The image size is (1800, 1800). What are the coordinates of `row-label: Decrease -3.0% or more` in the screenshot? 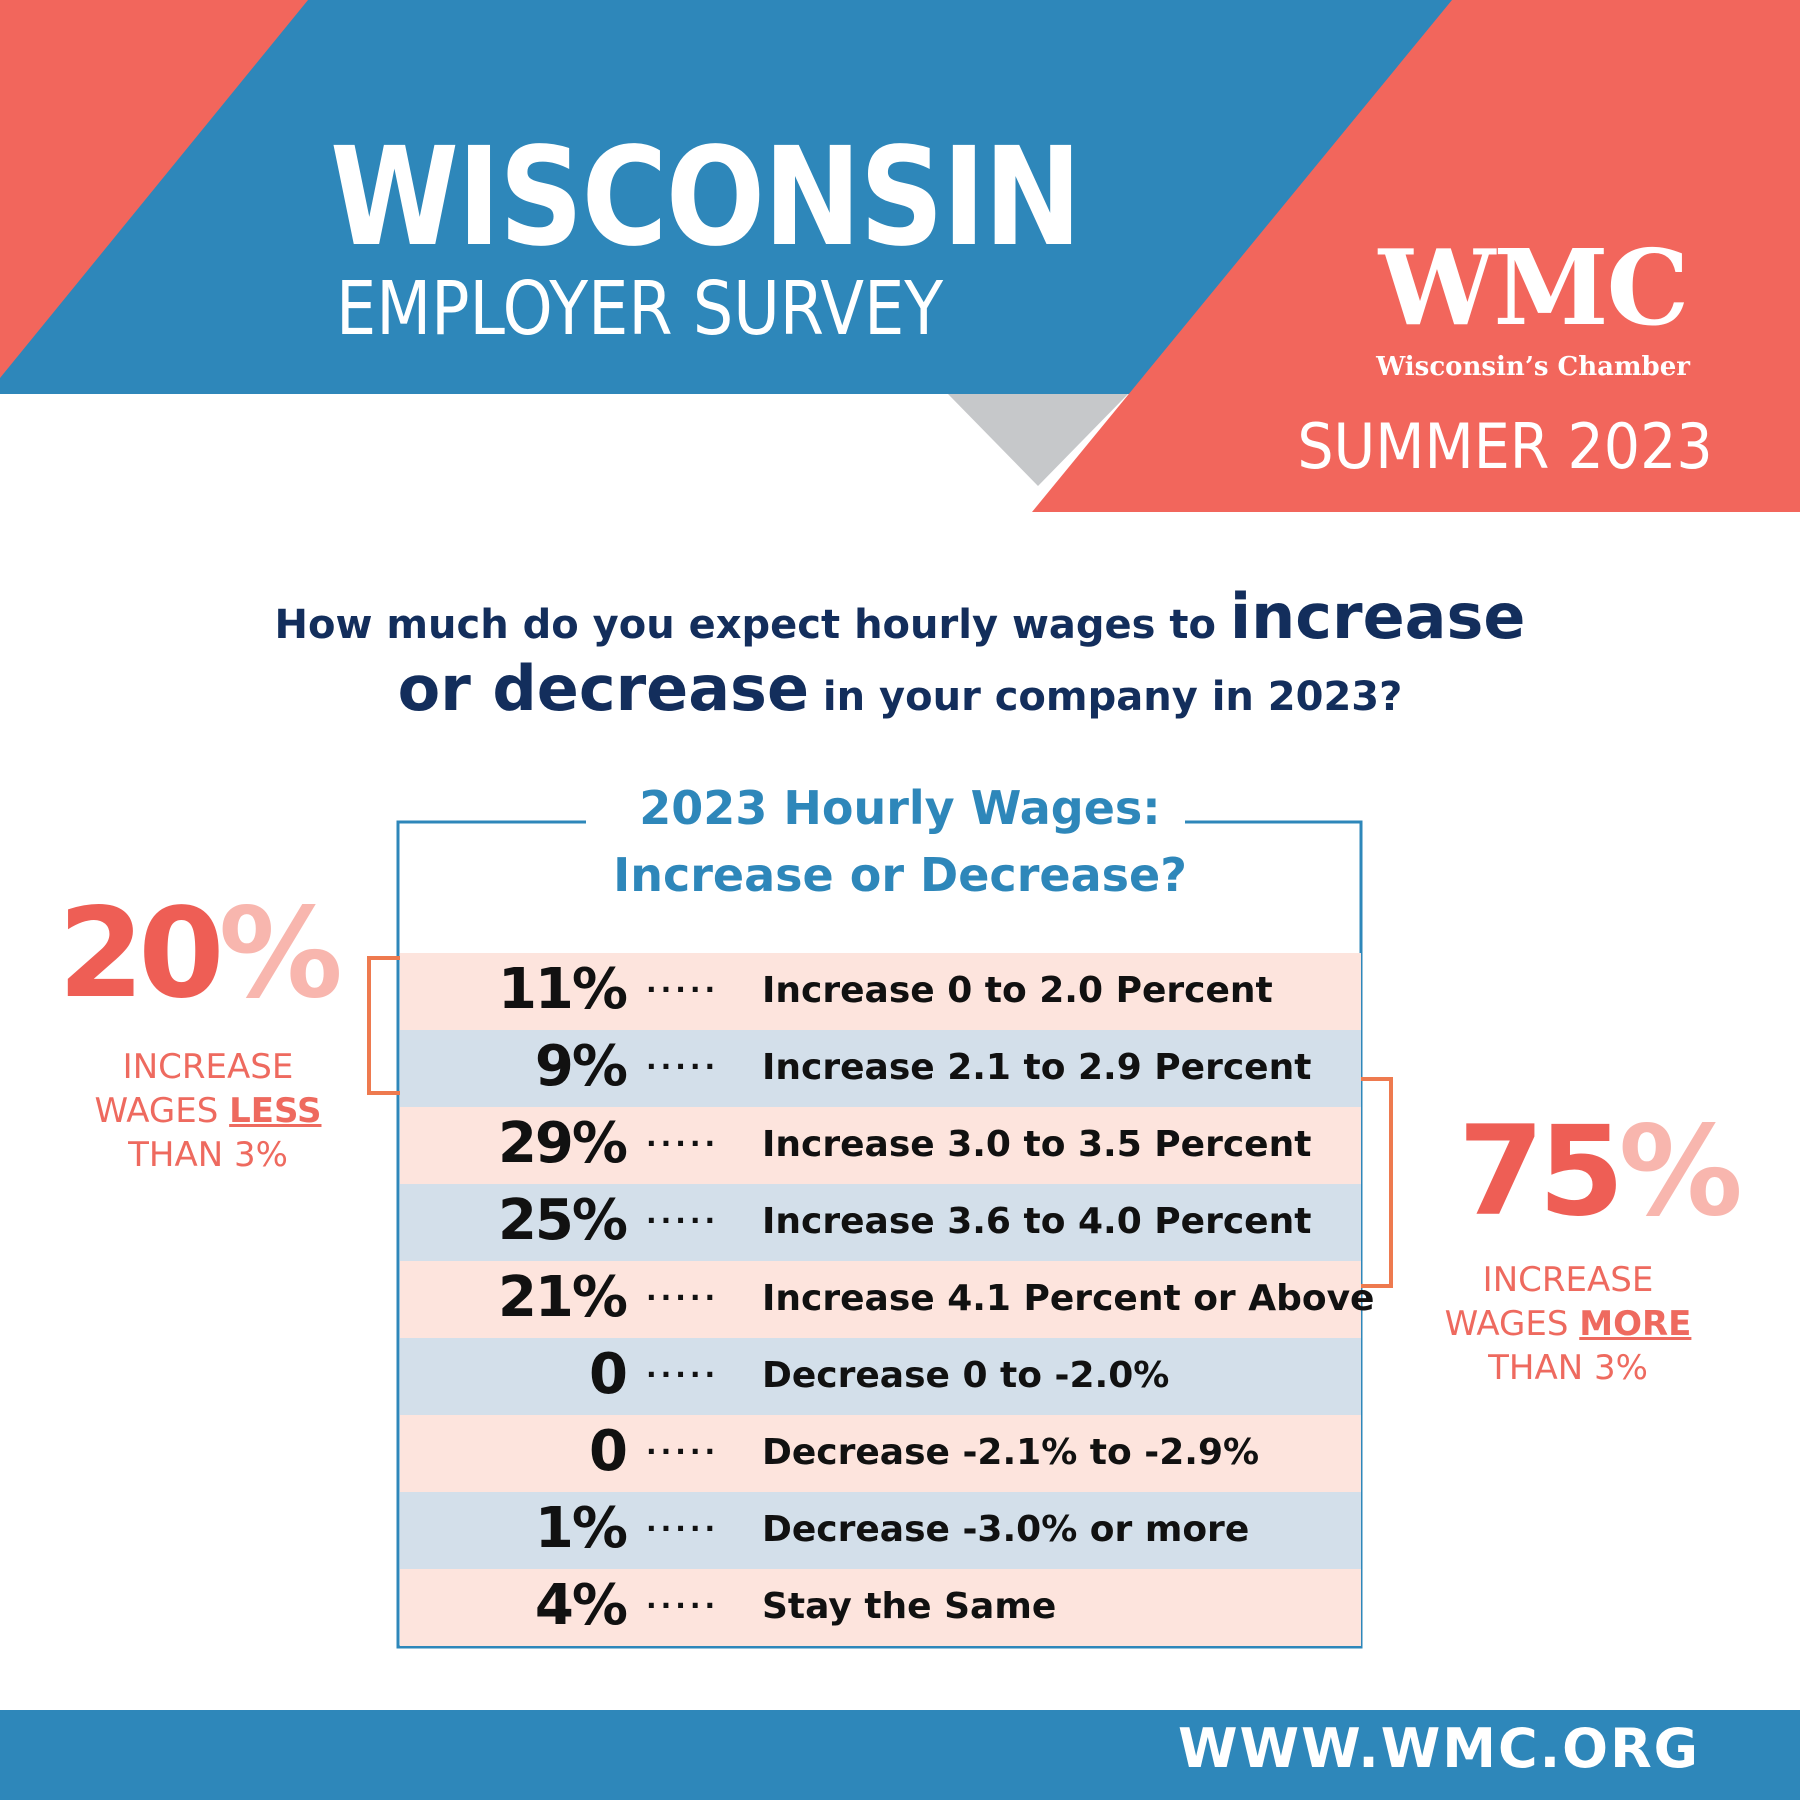 It's located at (1006, 1529).